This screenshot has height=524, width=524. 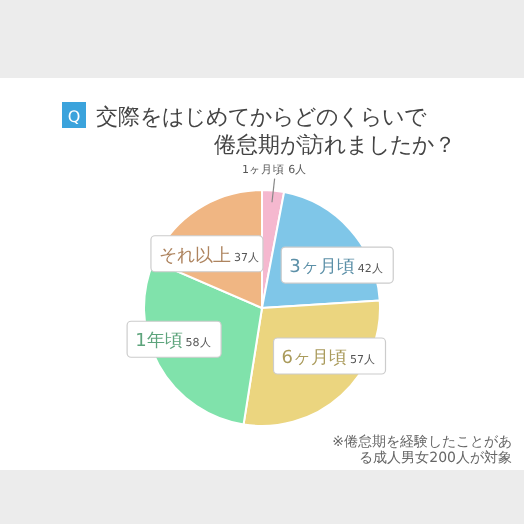 What do you see at coordinates (74, 117) in the screenshot?
I see `text: Q` at bounding box center [74, 117].